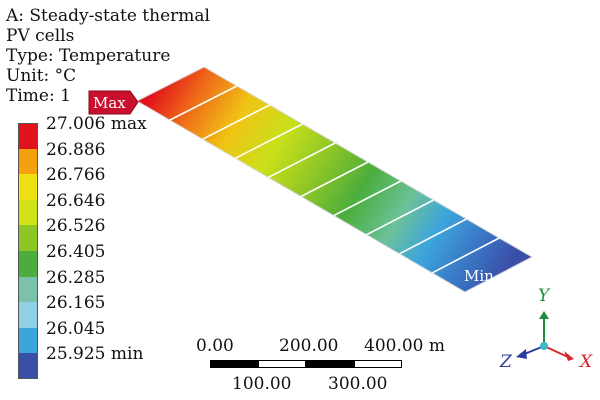 This screenshot has width=600, height=400. What do you see at coordinates (521, 354) in the screenshot?
I see `z-axis-arrow` at bounding box center [521, 354].